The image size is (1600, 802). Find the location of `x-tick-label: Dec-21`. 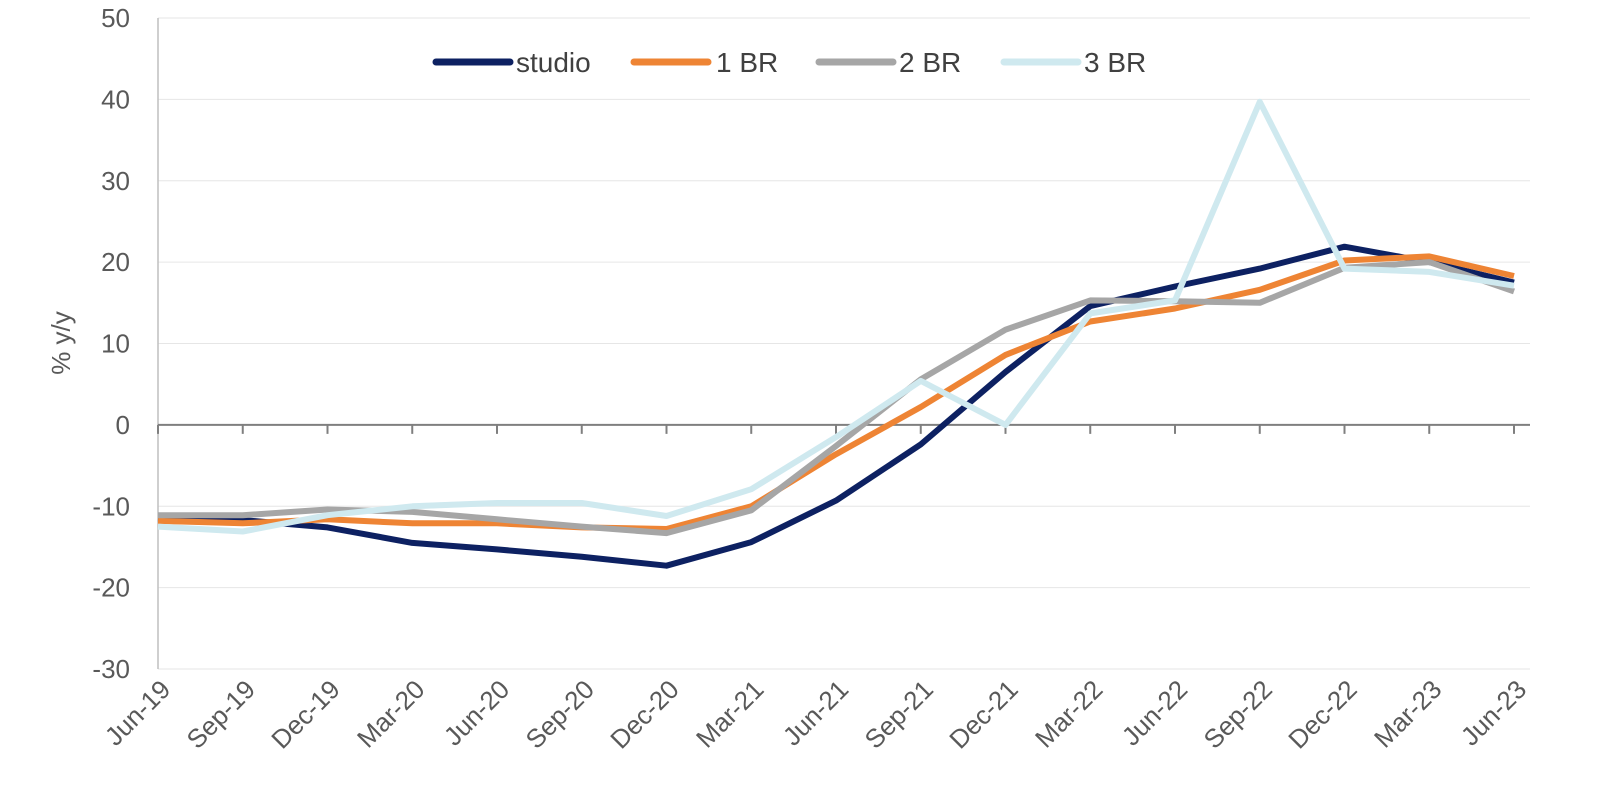

x-tick-label: Dec-21 is located at coordinates (983, 714).